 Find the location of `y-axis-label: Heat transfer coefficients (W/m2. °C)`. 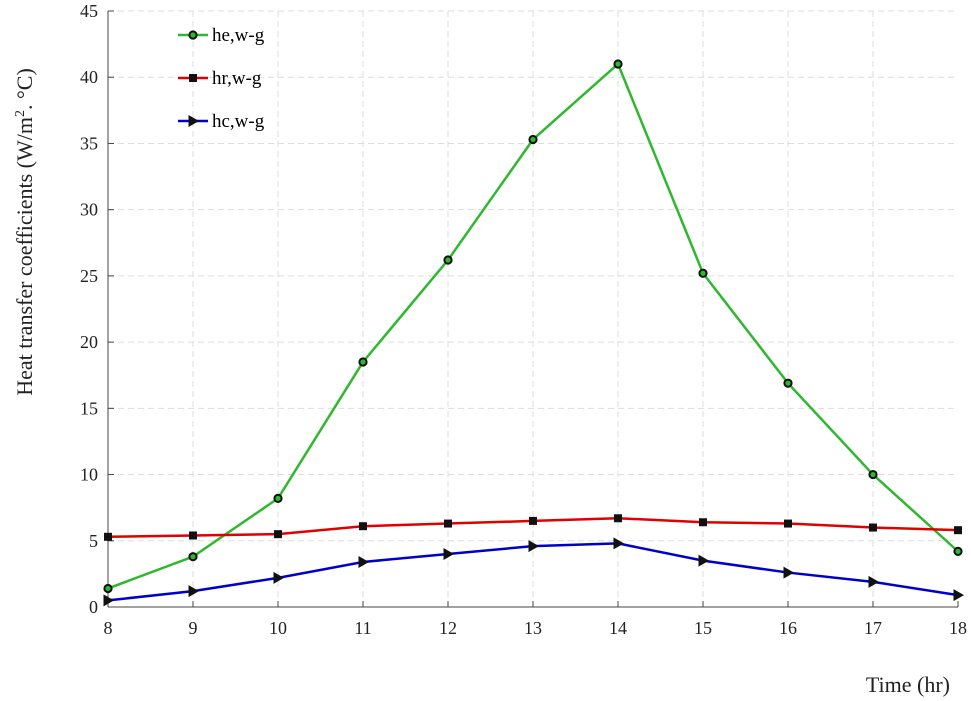

y-axis-label: Heat transfer coefficients (W/m2. °C) is located at coordinates (24, 232).